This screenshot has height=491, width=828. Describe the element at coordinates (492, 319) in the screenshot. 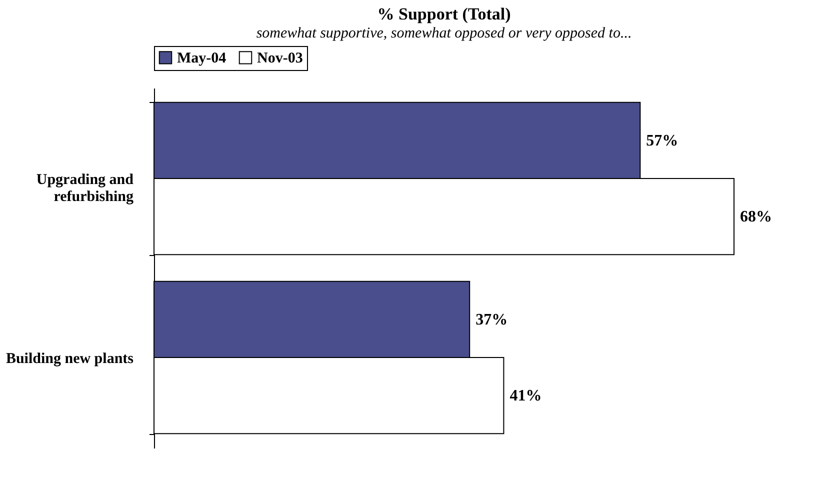

I see `data-label: 37%` at that location.